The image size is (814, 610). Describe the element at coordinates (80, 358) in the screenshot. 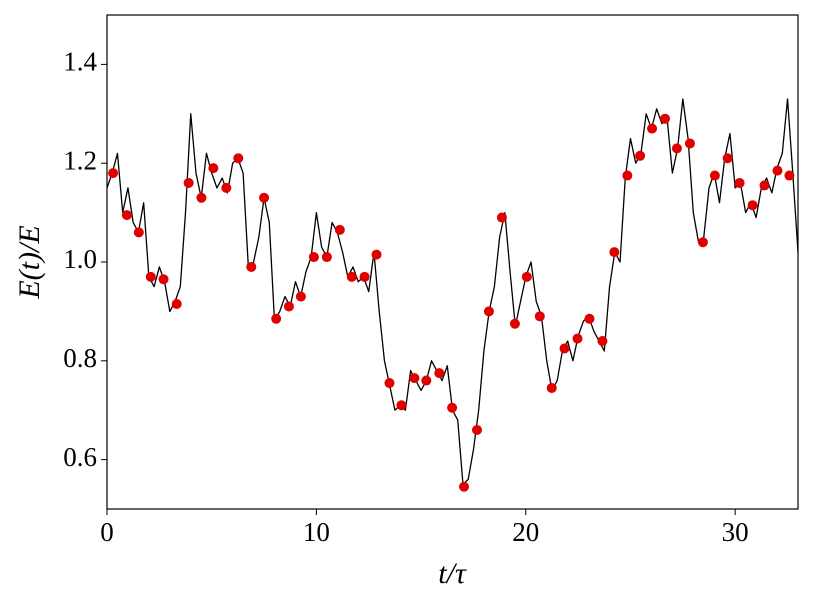

I see `y-tick-label: 0.8` at that location.